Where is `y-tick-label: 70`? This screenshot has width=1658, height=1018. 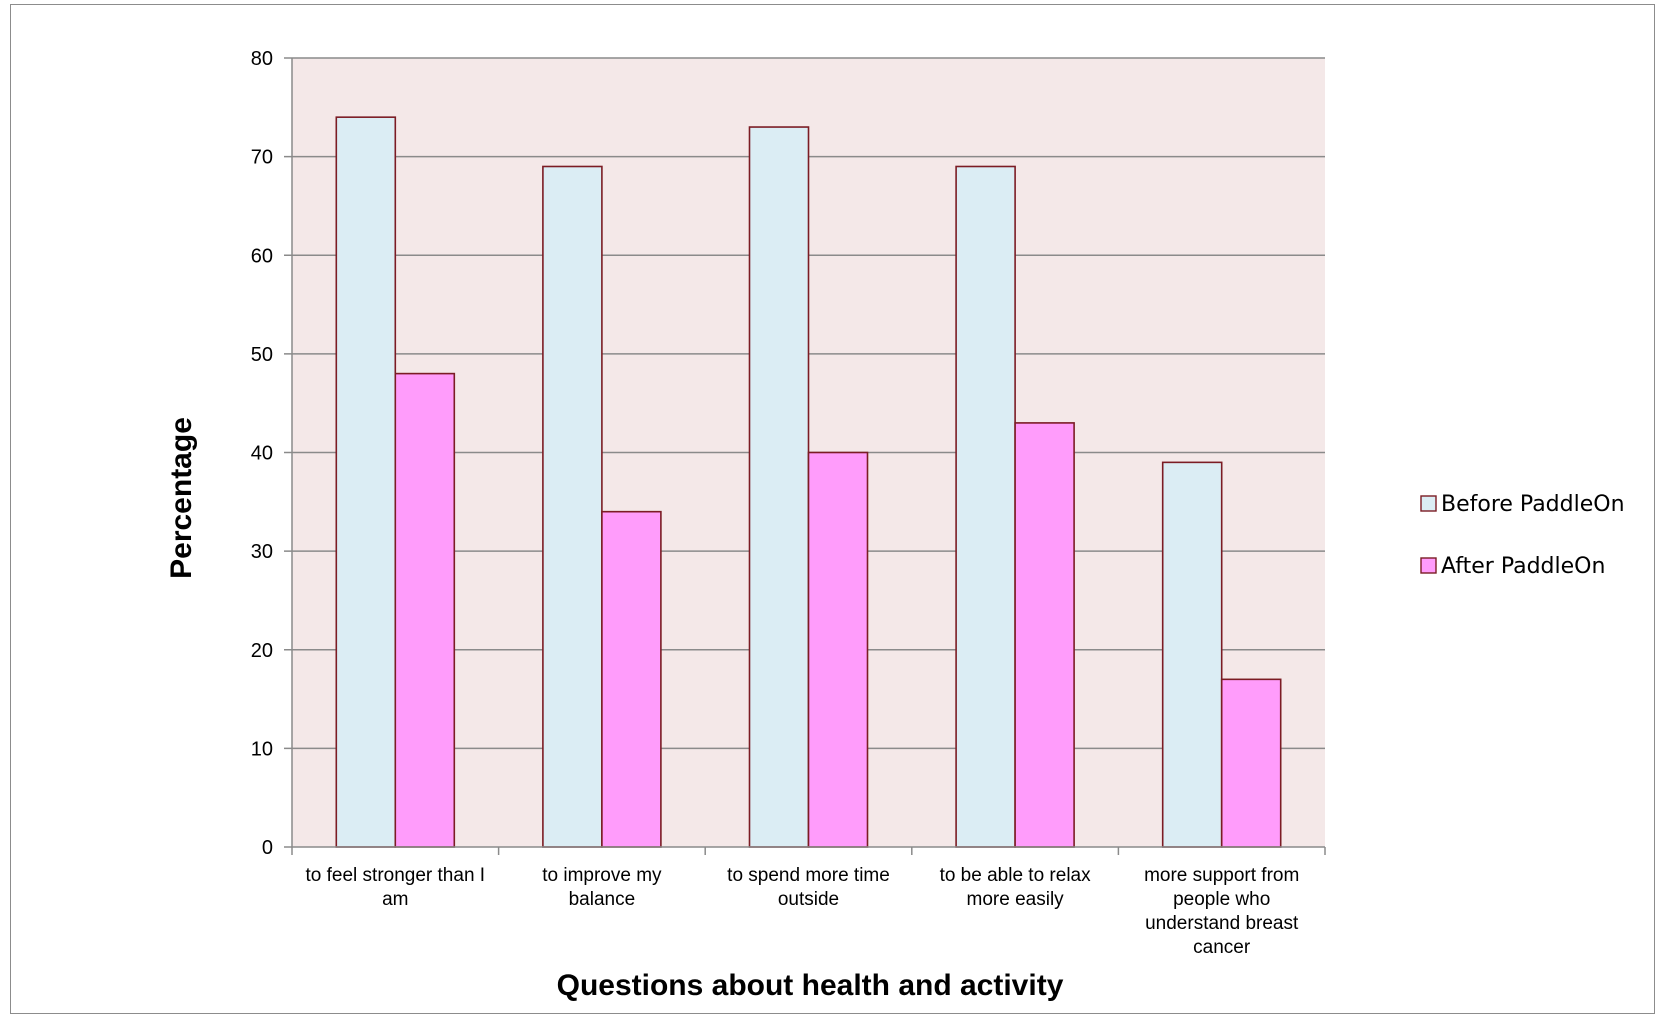 y-tick-label: 70 is located at coordinates (262, 158).